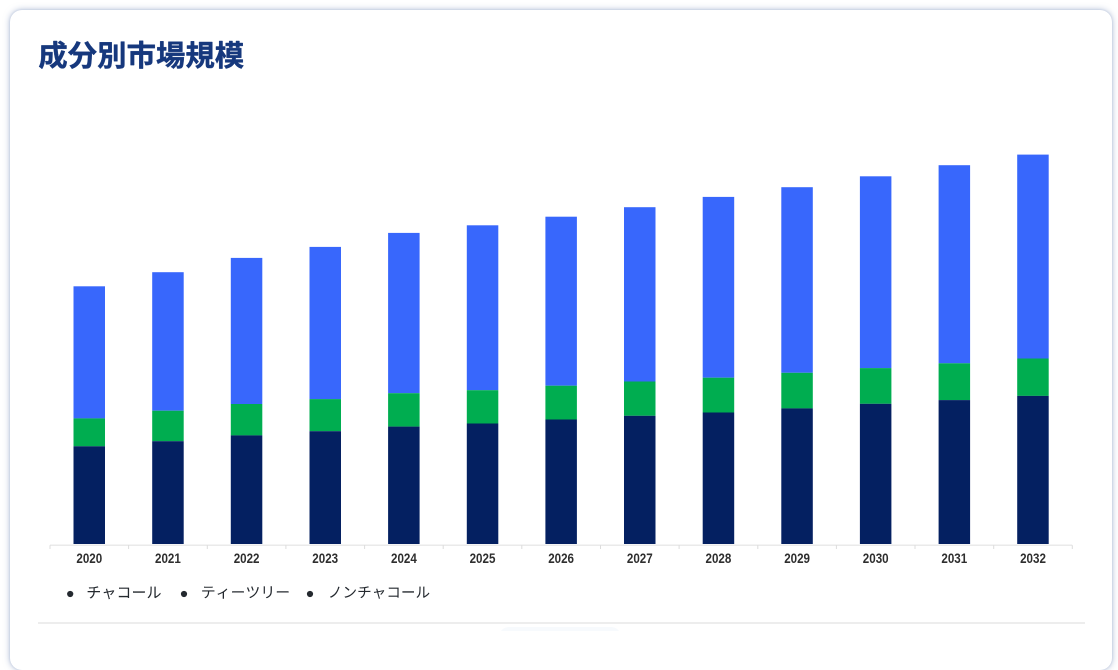 The image size is (1118, 670). I want to click on svg-text: 2029, so click(797, 559).